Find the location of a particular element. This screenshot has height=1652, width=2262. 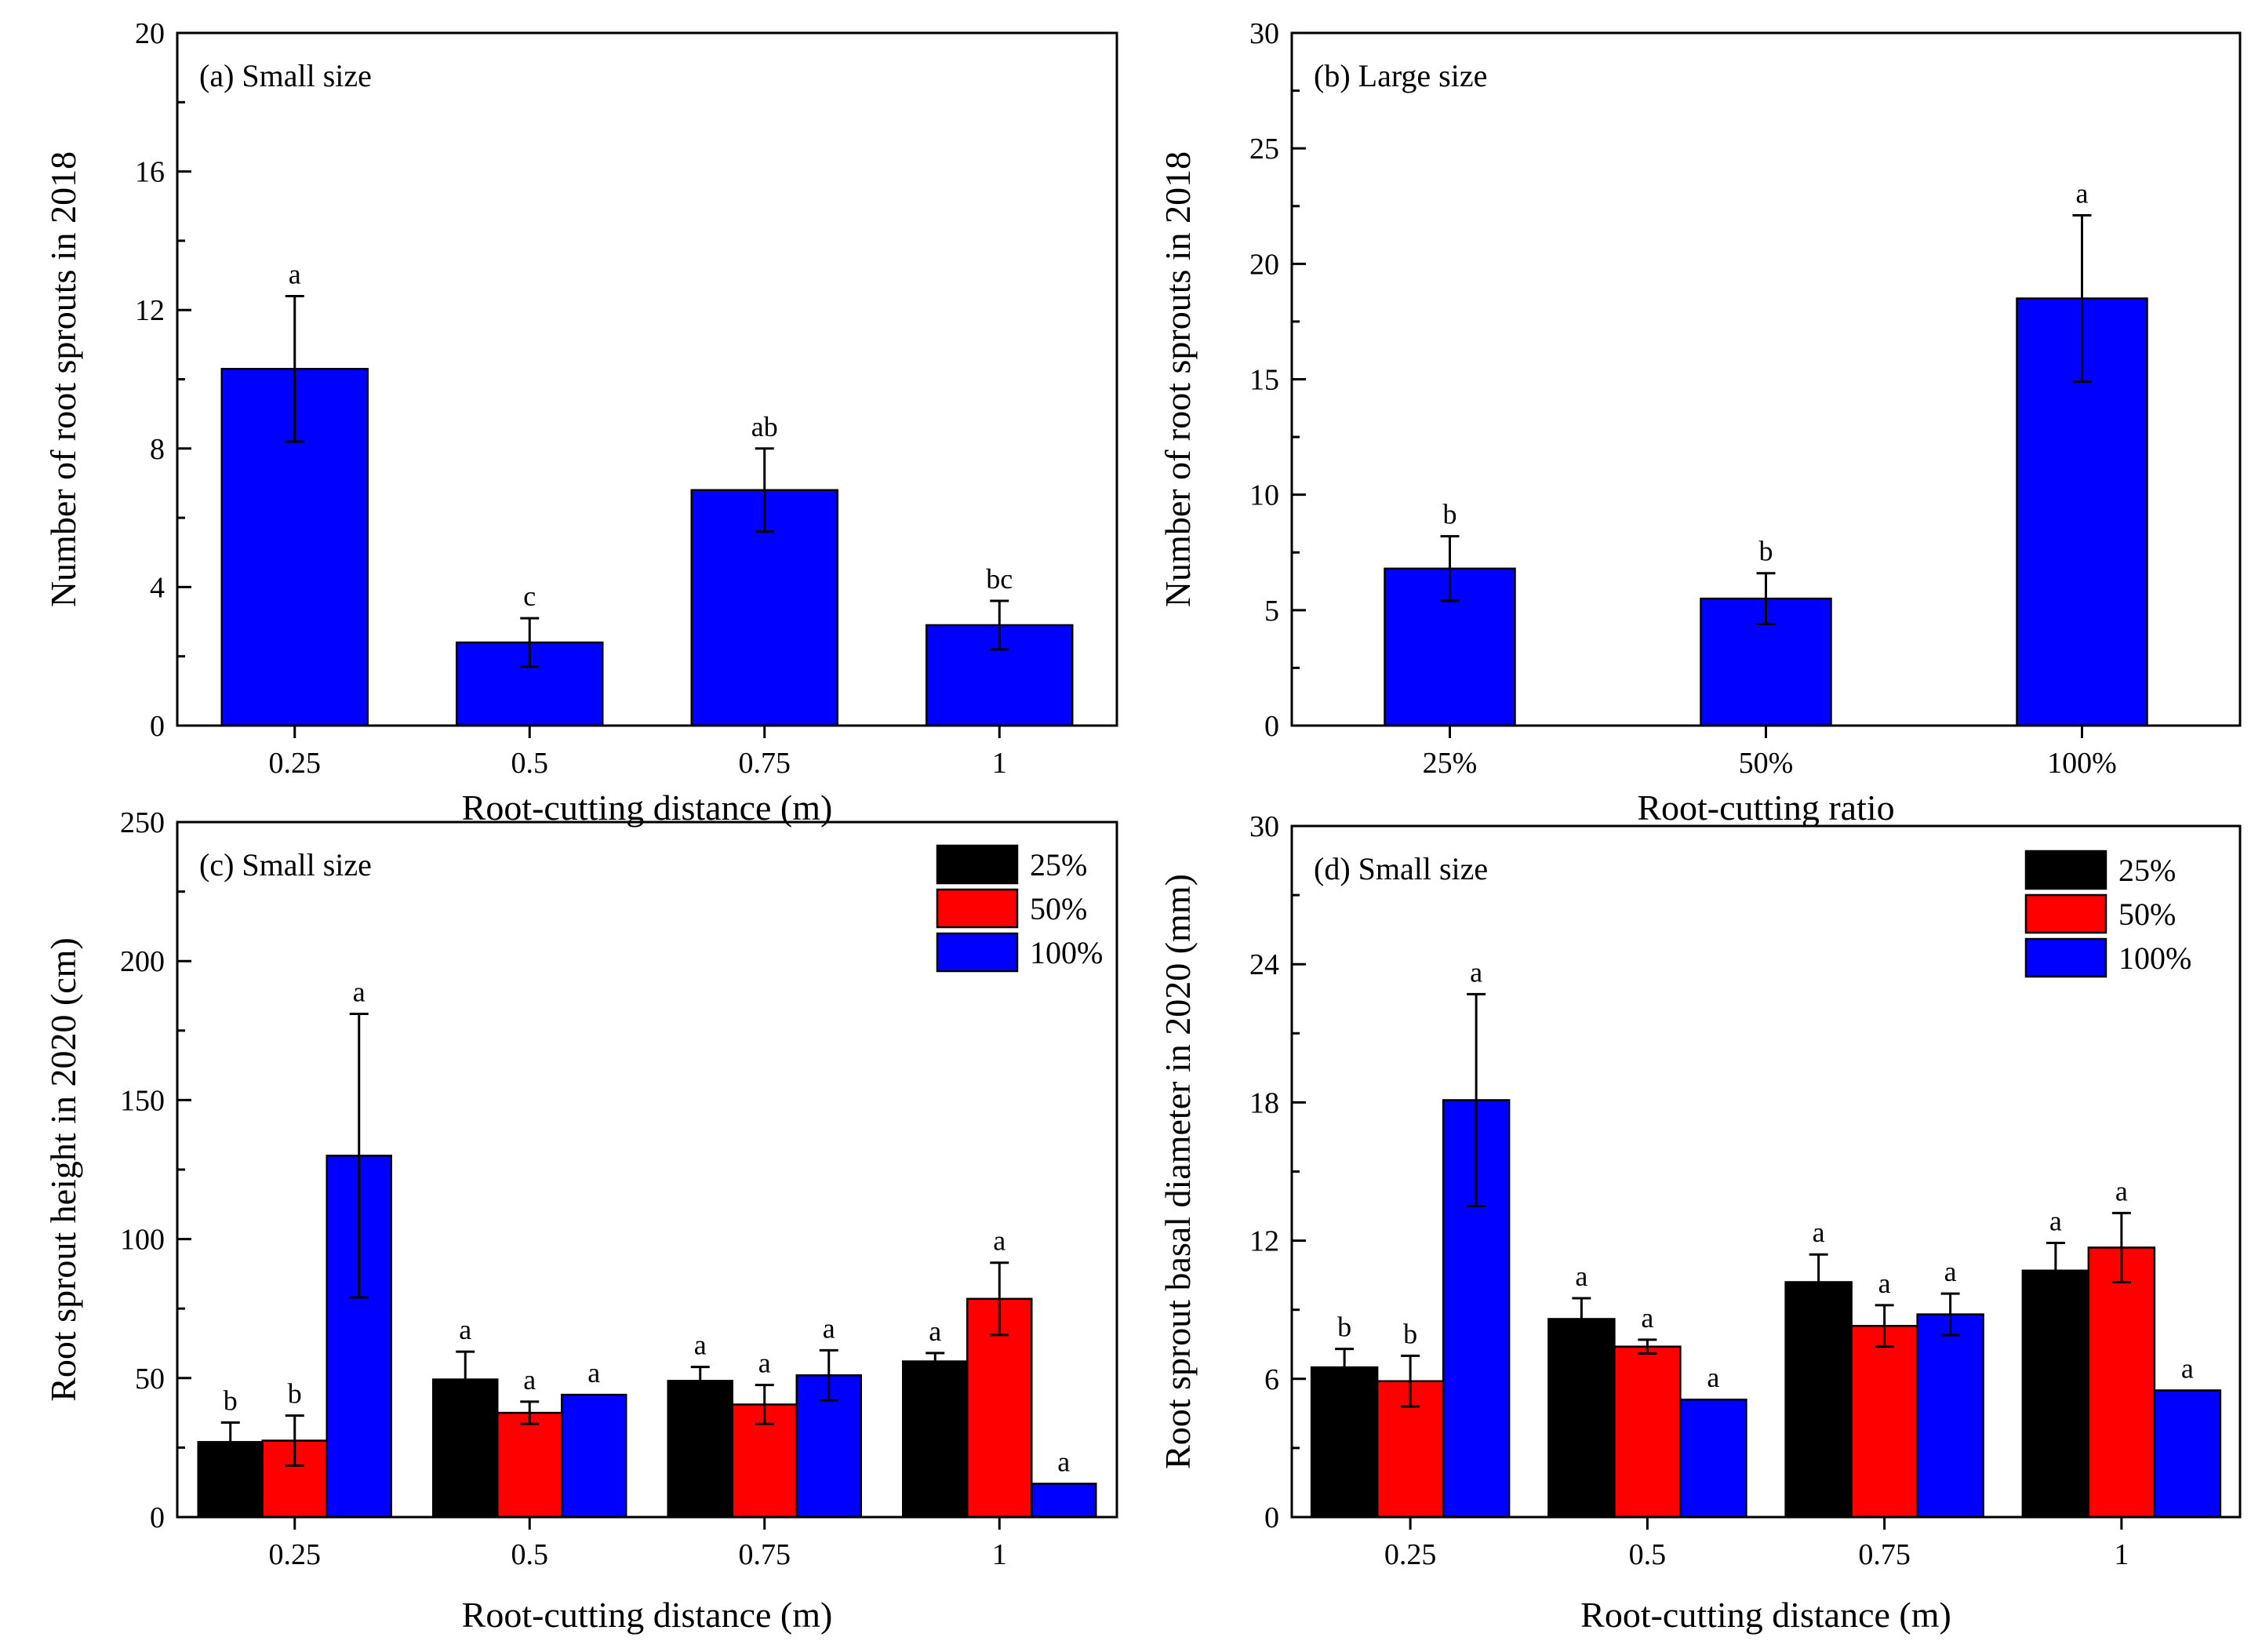

y-tick-label: 18 is located at coordinates (1264, 1103).